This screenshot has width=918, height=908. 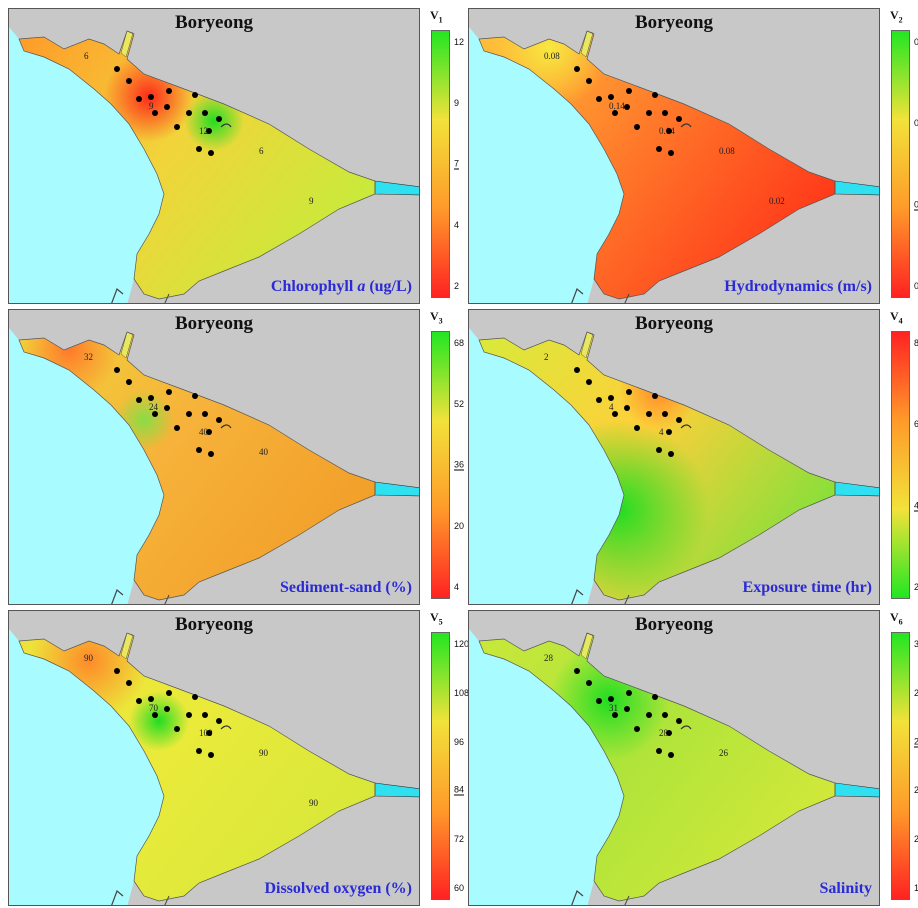 What do you see at coordinates (127, 646) in the screenshot?
I see `pier-feature` at bounding box center [127, 646].